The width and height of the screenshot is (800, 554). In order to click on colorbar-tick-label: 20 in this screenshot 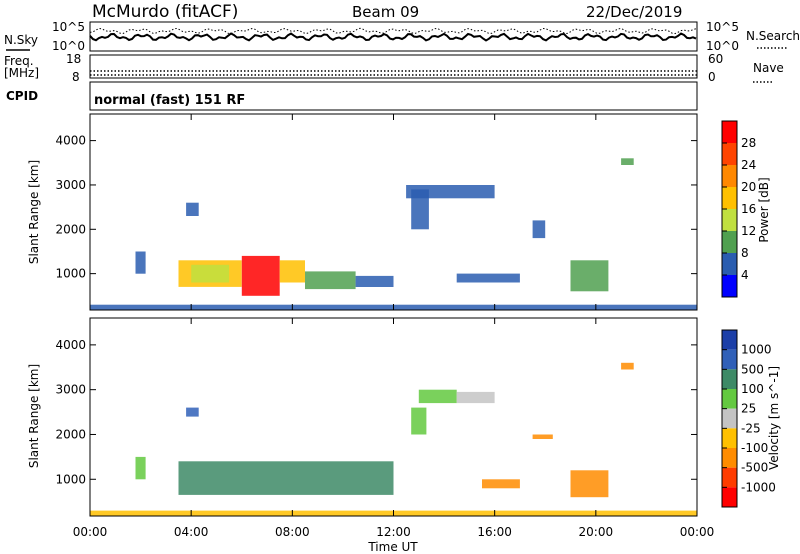, I will do `click(748, 187)`.